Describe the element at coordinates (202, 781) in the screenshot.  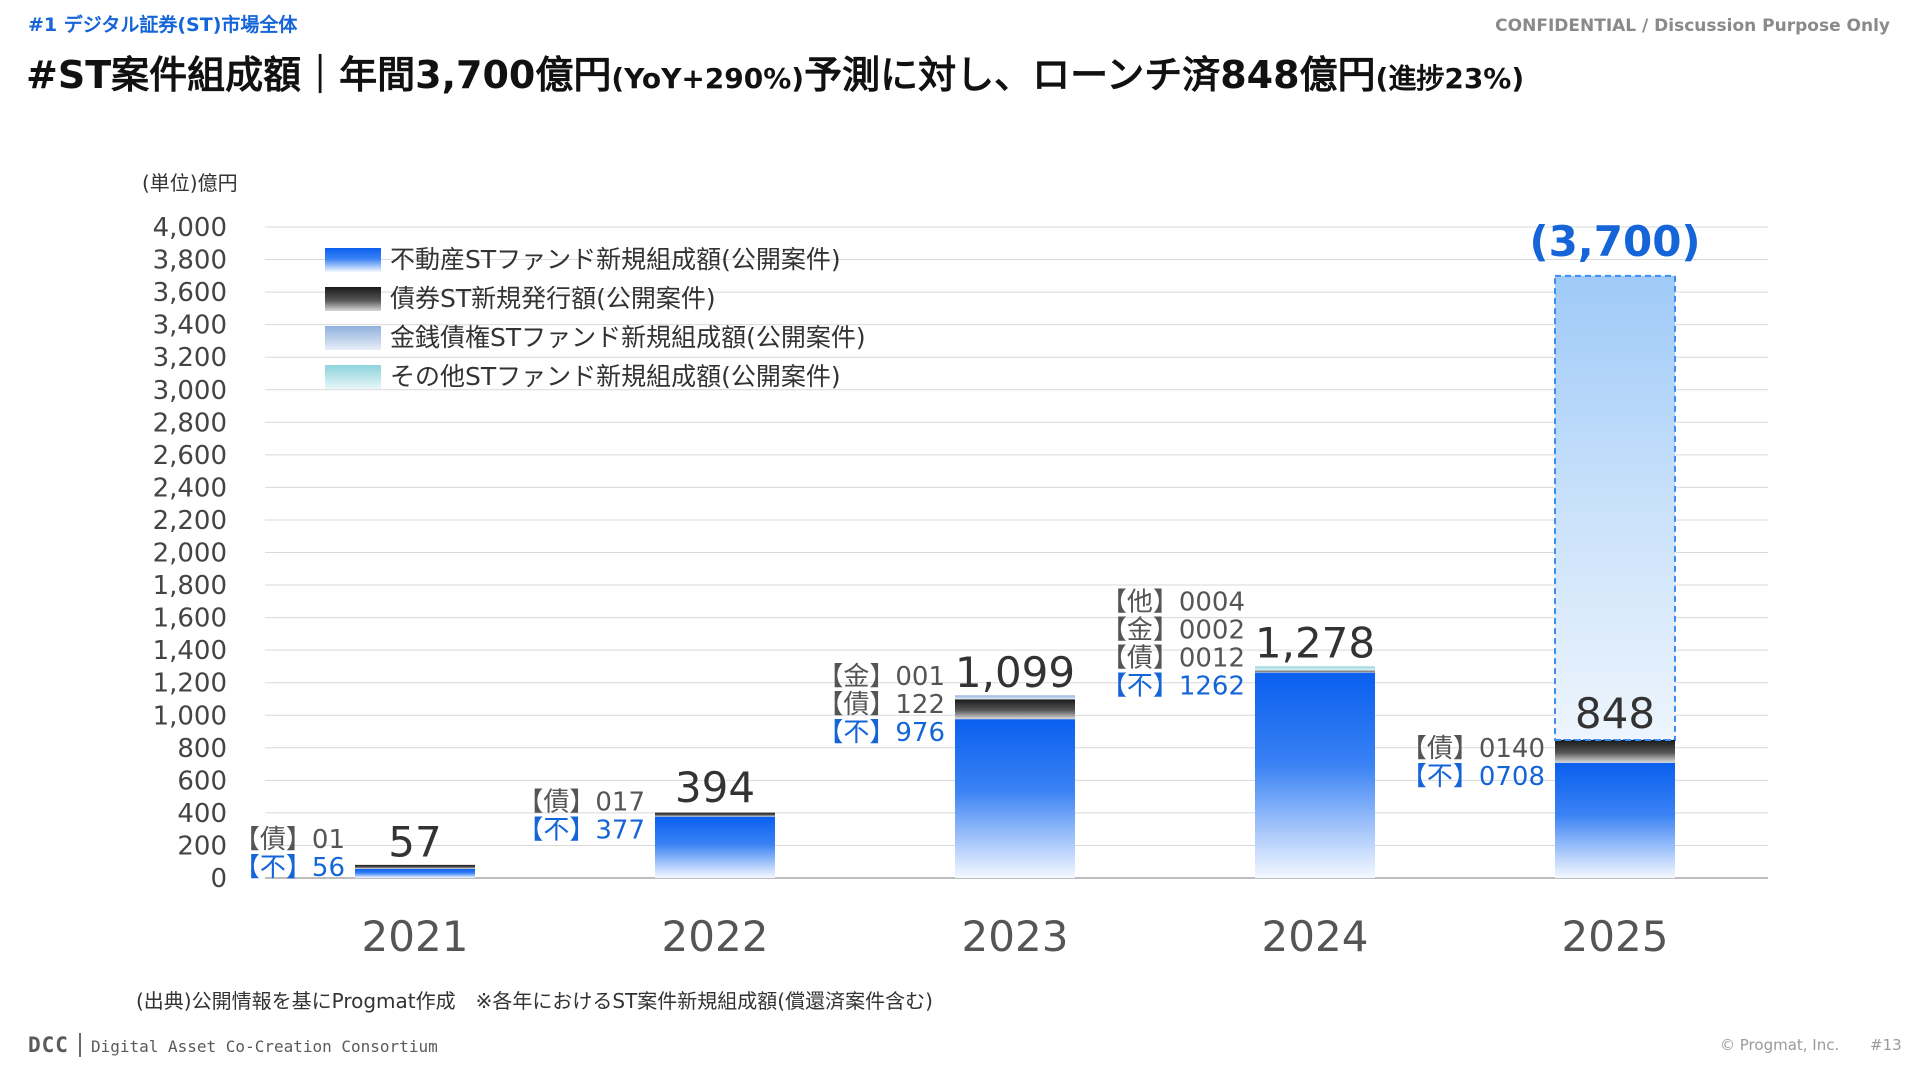
I see `y-tick-label: 600` at that location.